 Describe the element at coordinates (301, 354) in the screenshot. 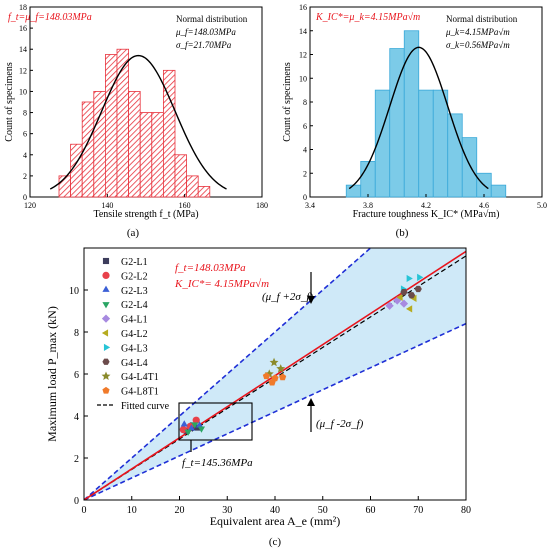

I see `panel-c-points` at that location.